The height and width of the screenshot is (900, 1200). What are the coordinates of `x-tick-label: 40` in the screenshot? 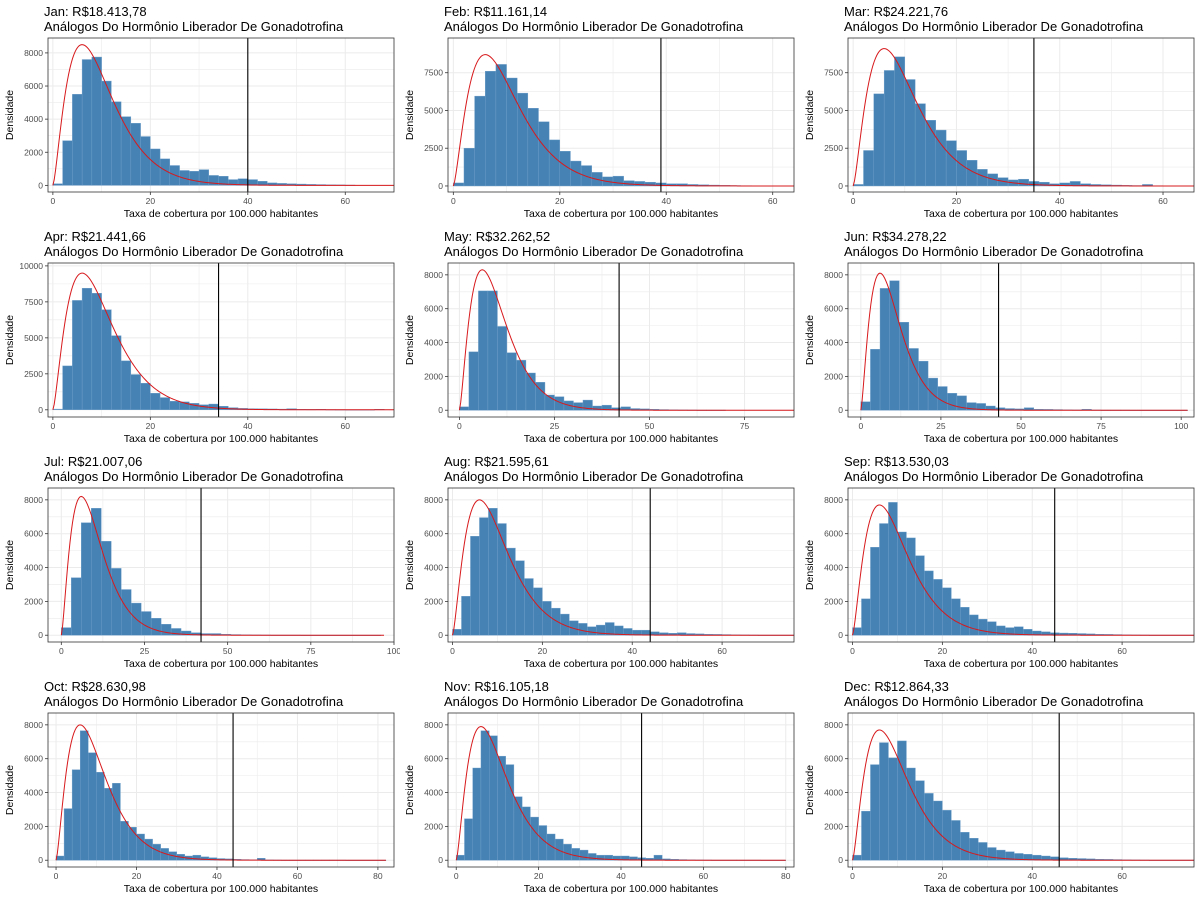 It's located at (1060, 201).